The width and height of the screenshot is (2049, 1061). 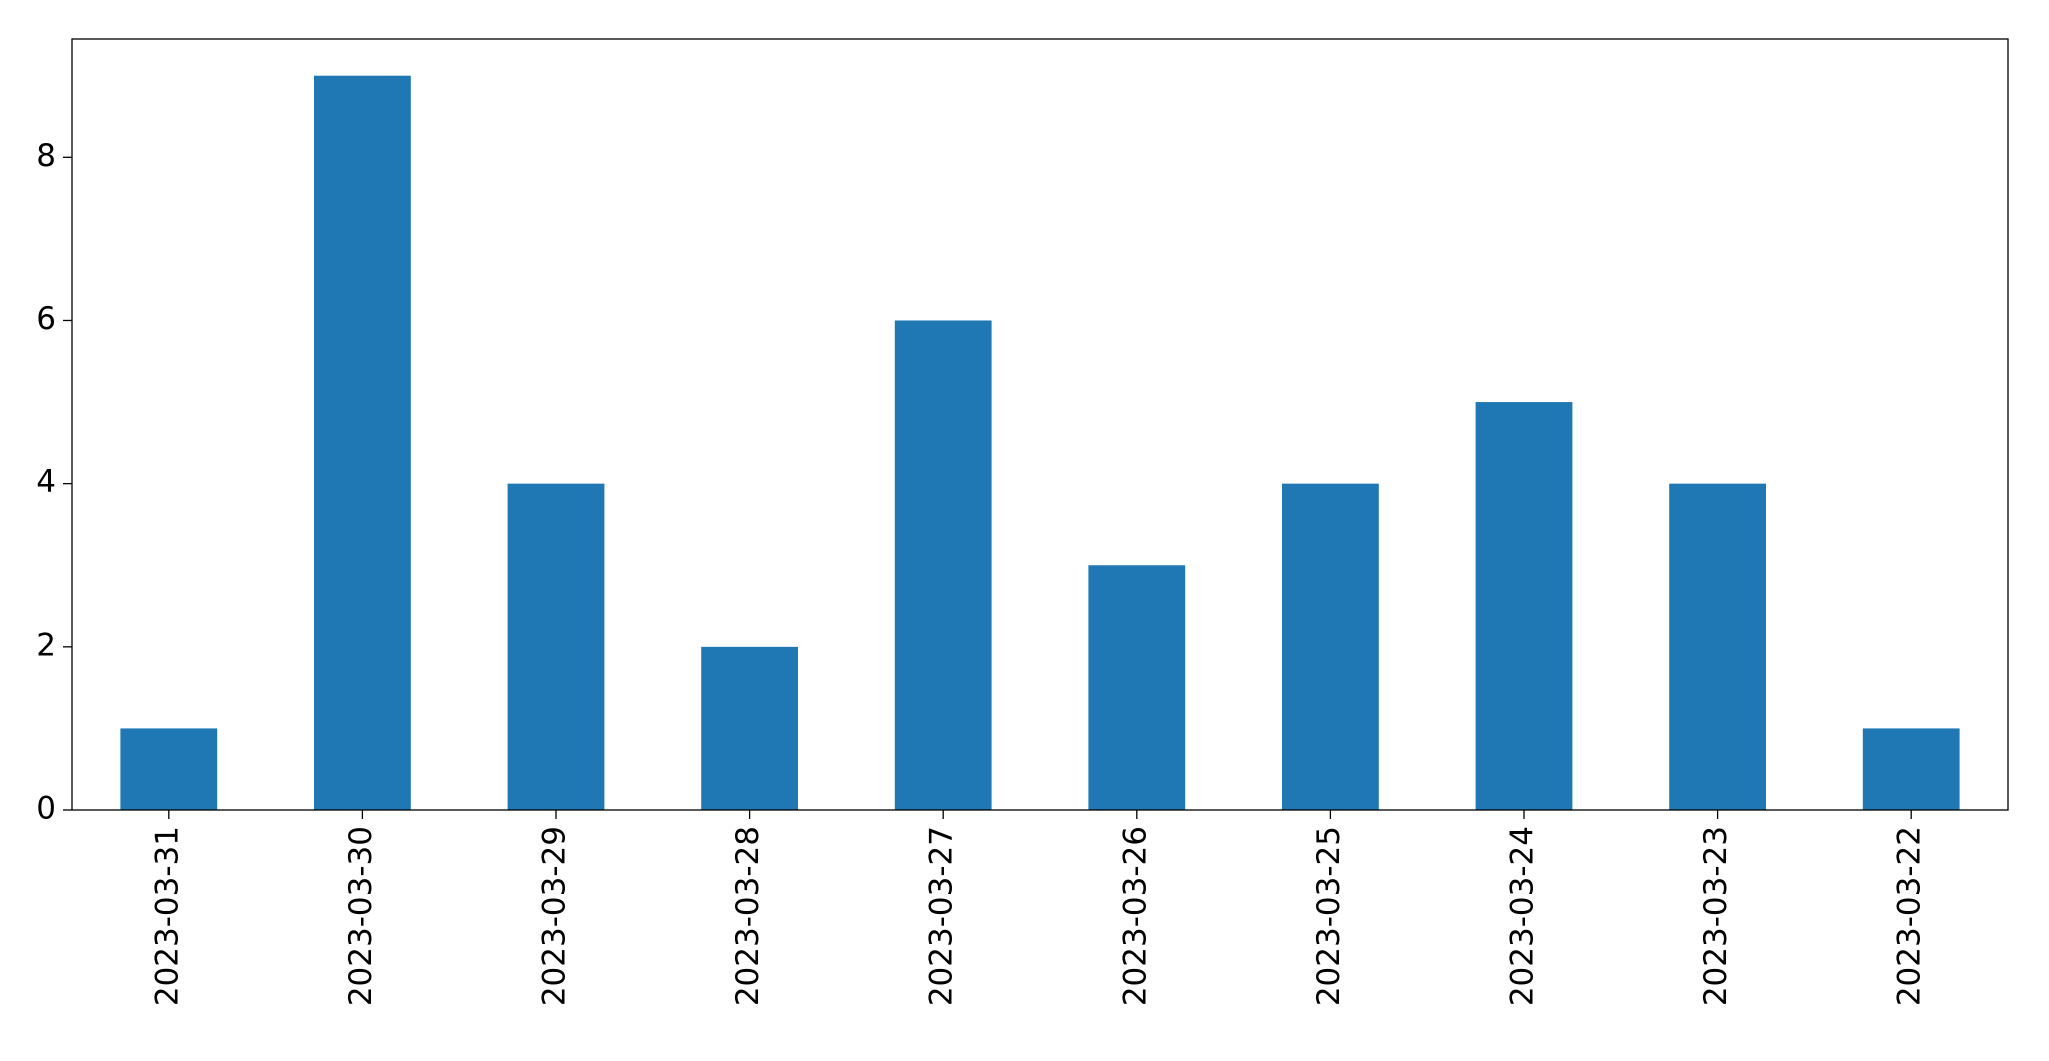 What do you see at coordinates (942, 916) in the screenshot?
I see `x-tick-label: 2023-03-27` at bounding box center [942, 916].